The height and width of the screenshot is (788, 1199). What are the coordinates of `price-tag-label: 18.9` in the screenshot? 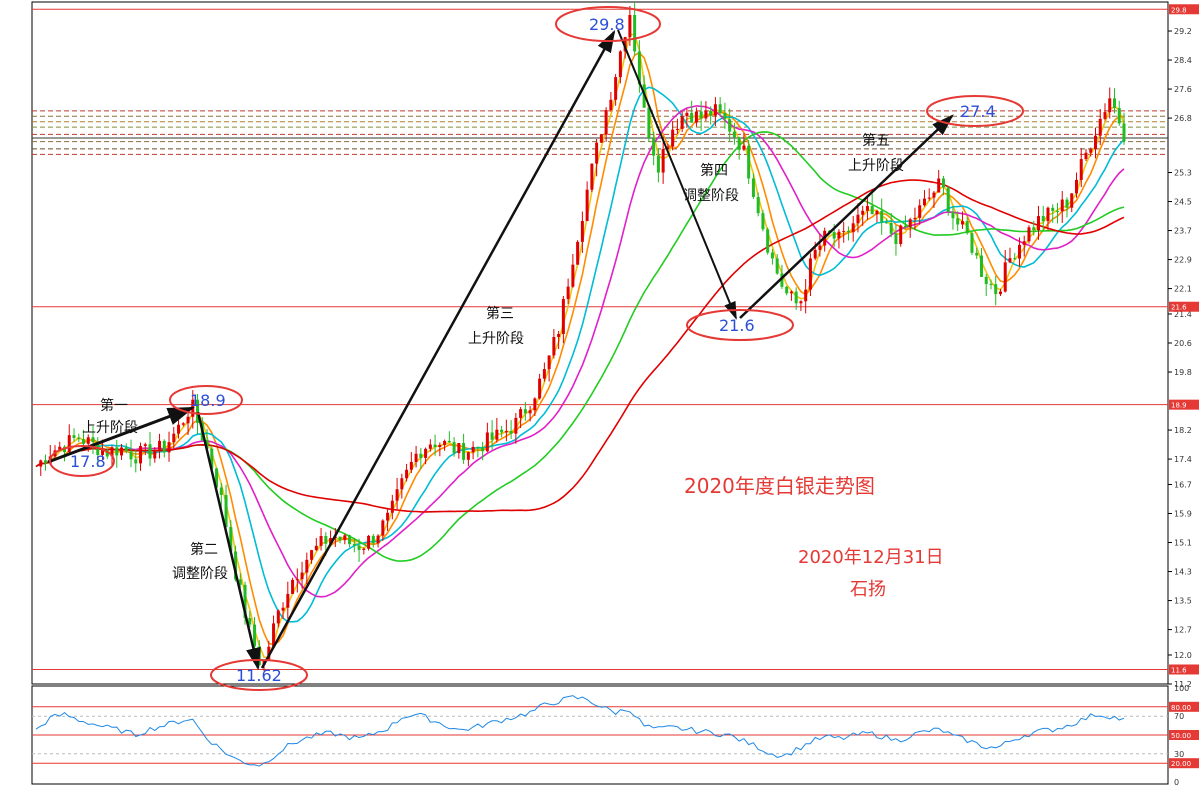 It's located at (1179, 406).